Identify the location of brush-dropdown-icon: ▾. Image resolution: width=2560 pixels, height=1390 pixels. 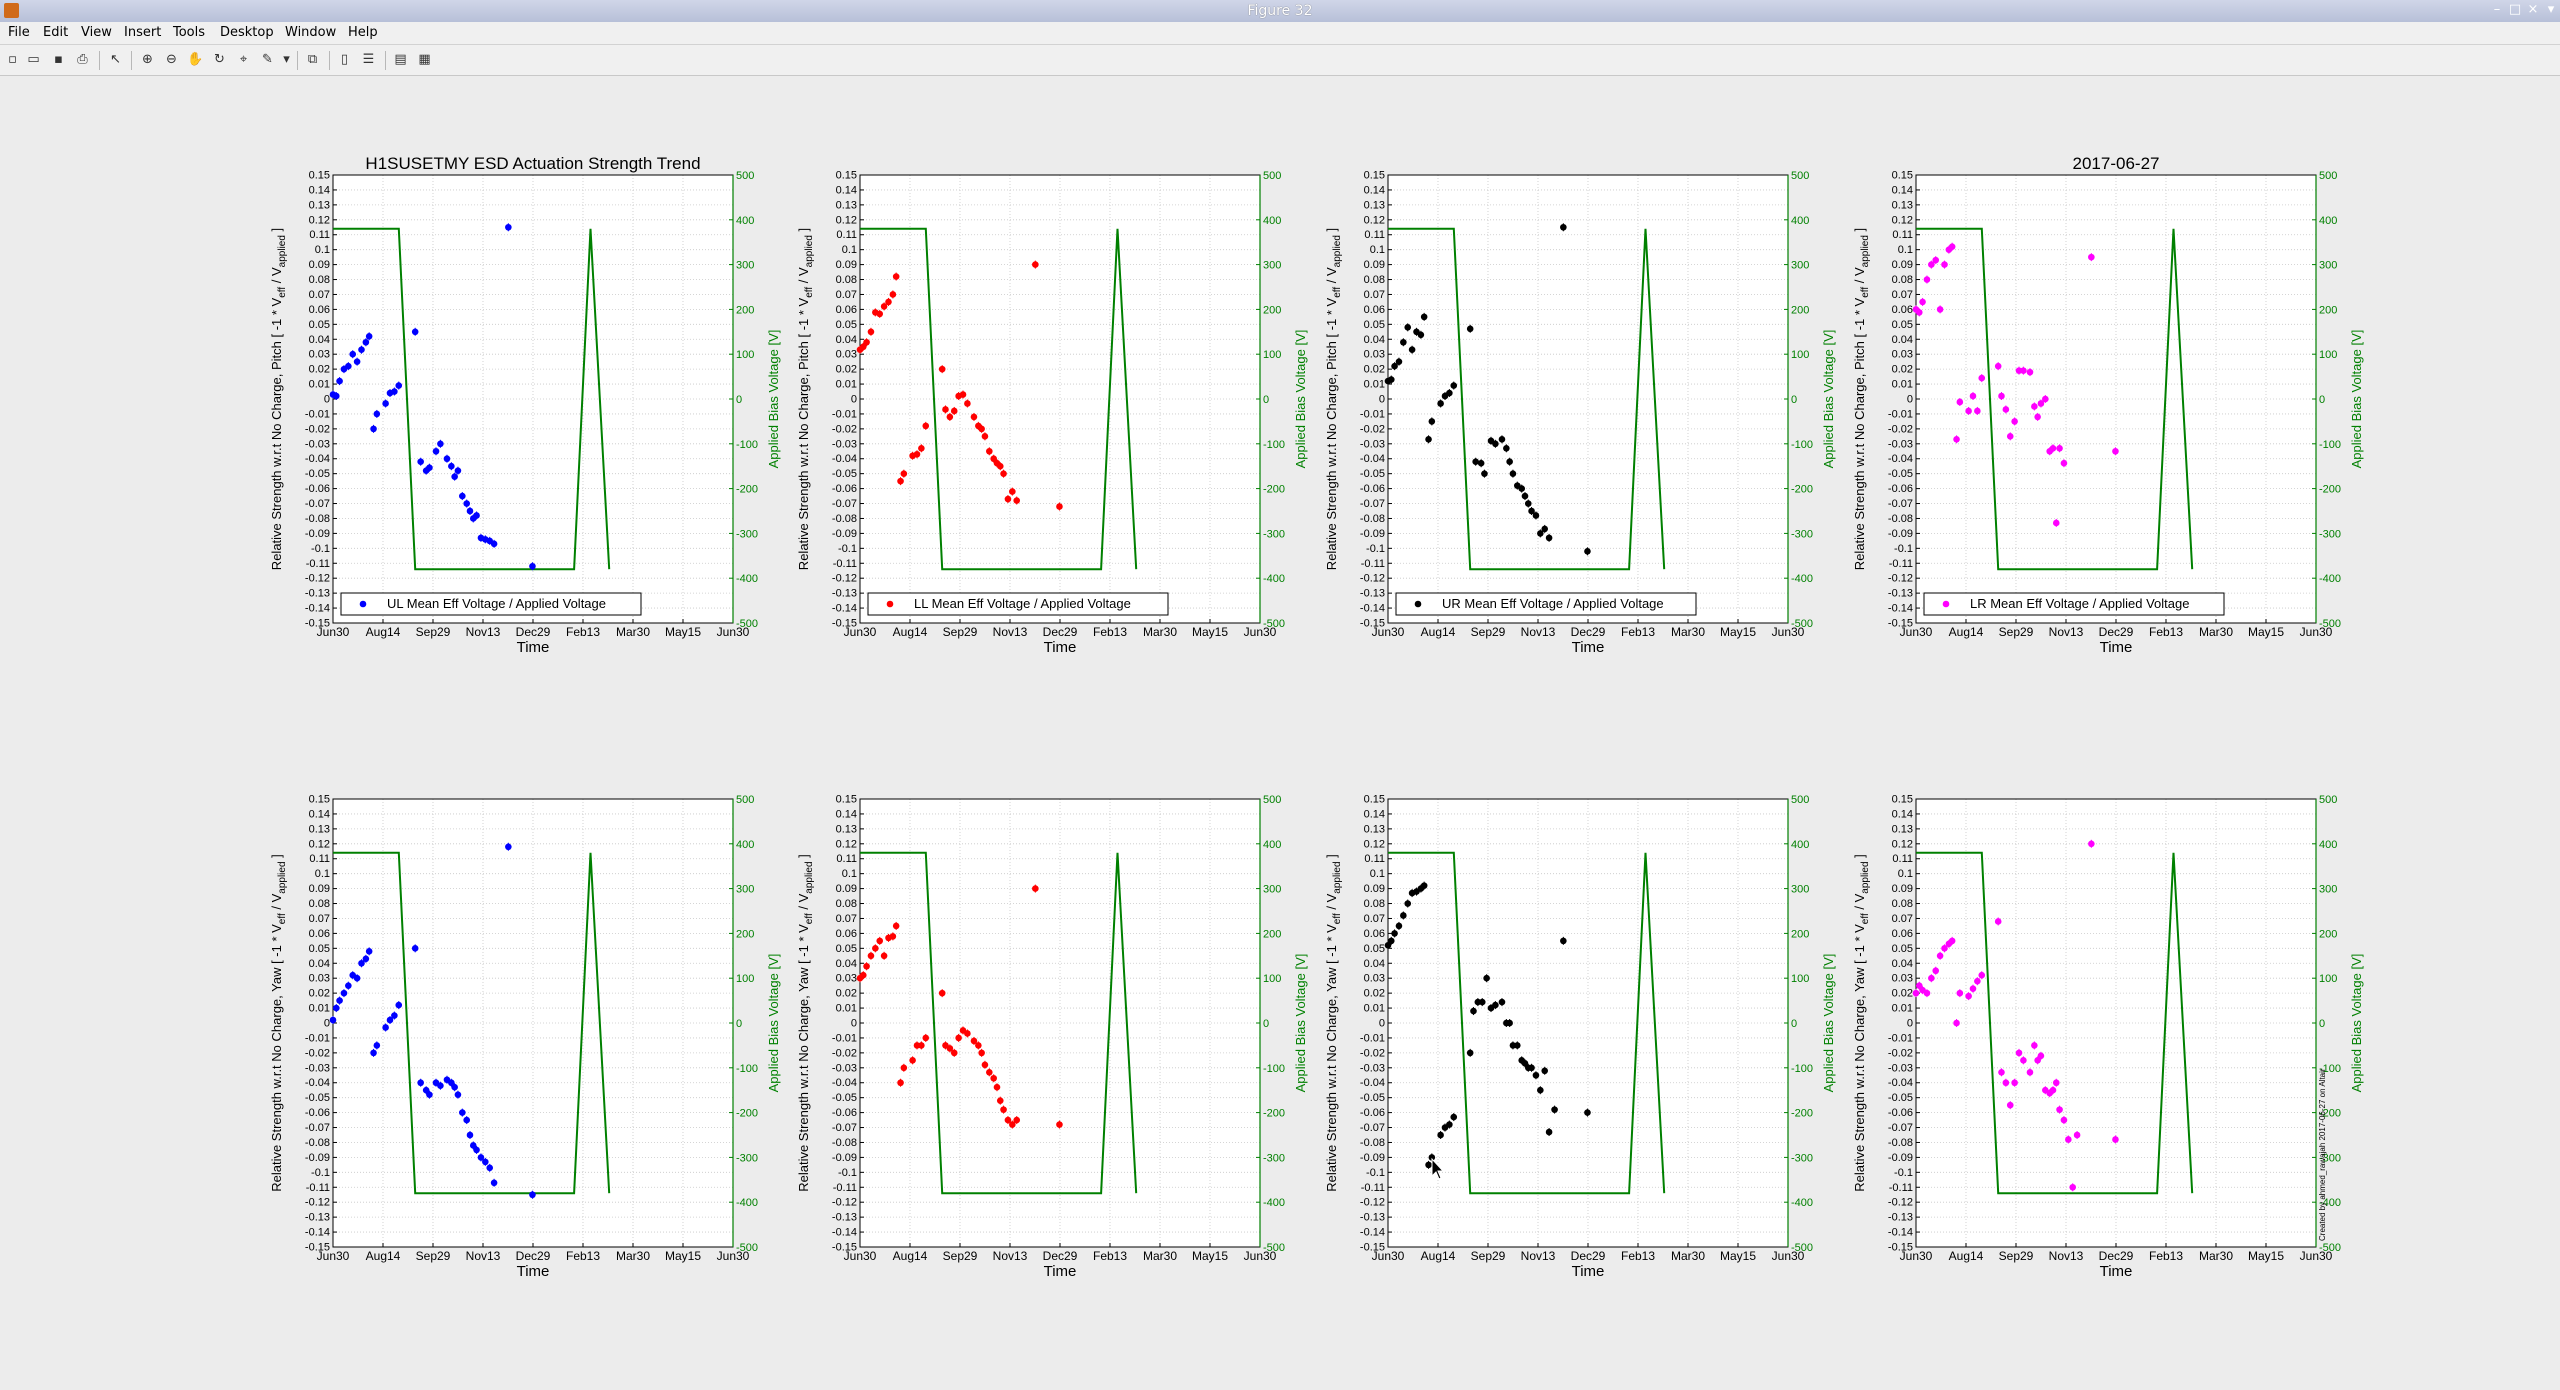
(286, 59).